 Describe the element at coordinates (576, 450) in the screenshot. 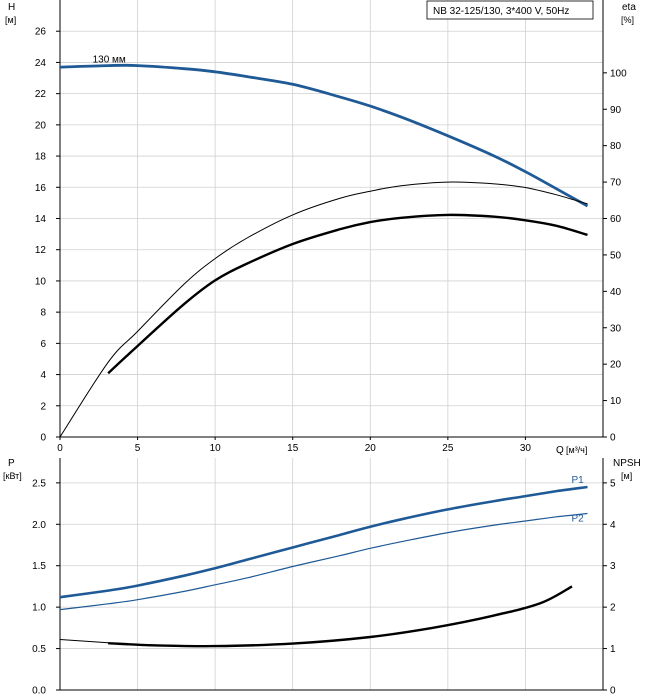

I see `x-axis-unit: [м³/ч]` at that location.